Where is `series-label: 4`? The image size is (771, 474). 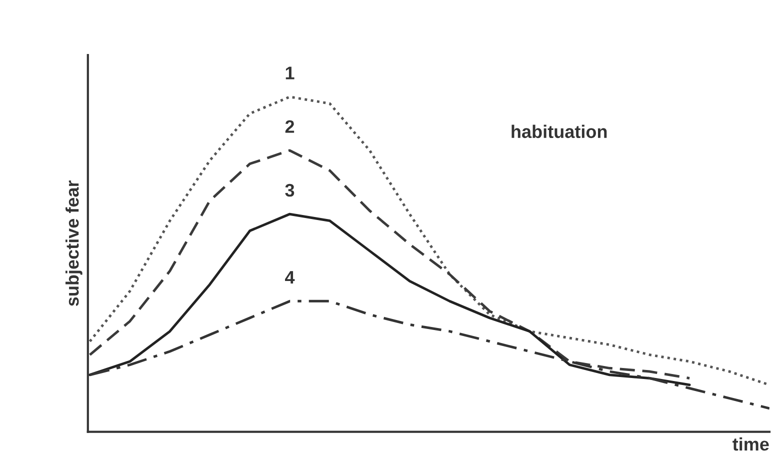
series-label: 4 is located at coordinates (290, 277).